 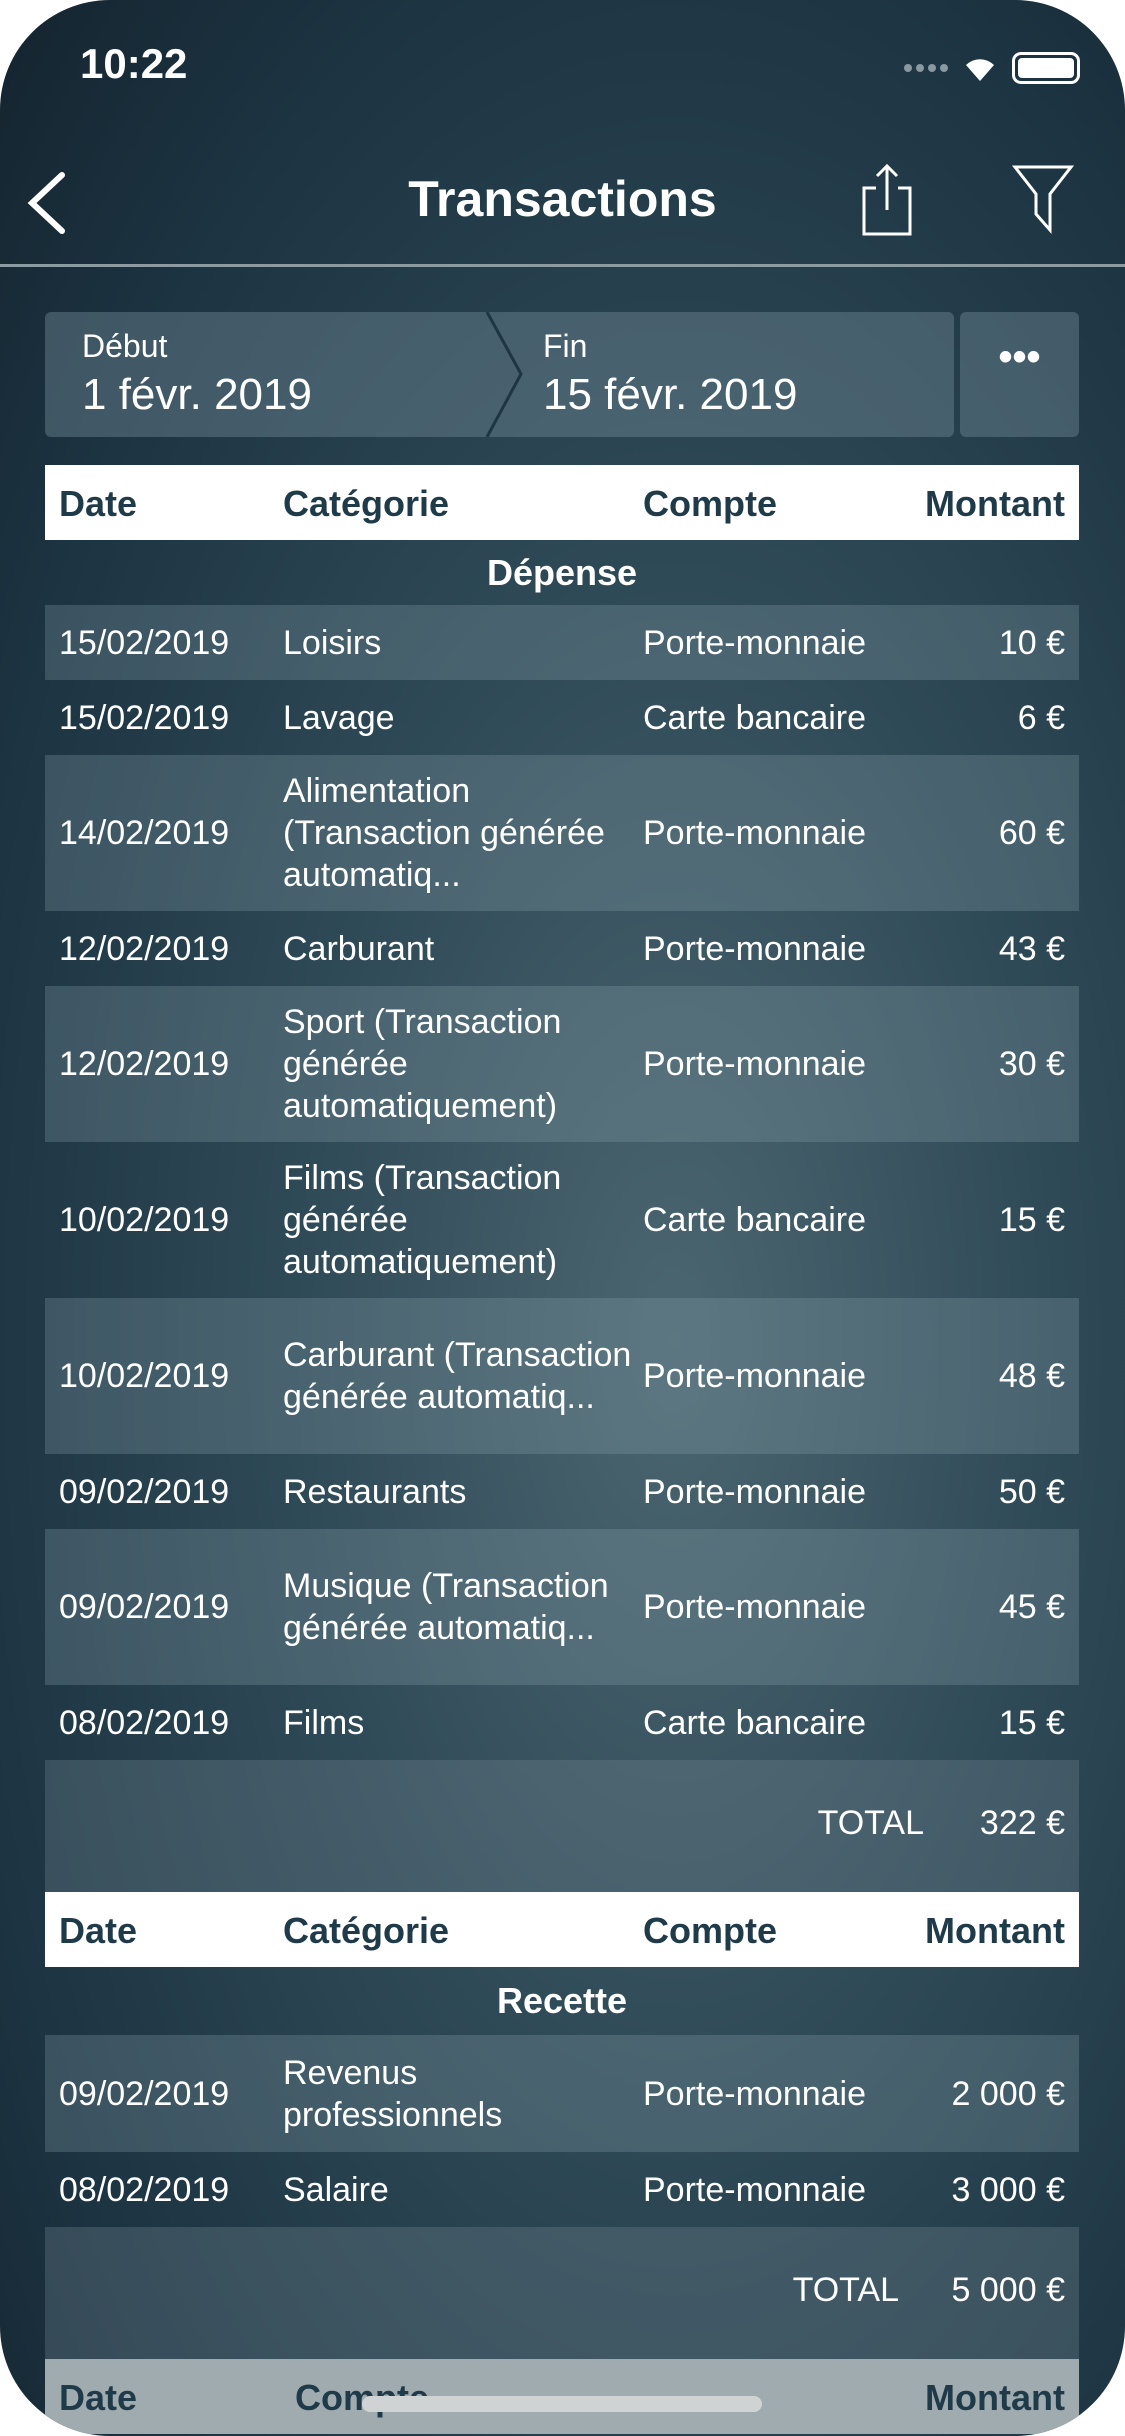 I want to click on home-indicator, so click(x=562, y=2404).